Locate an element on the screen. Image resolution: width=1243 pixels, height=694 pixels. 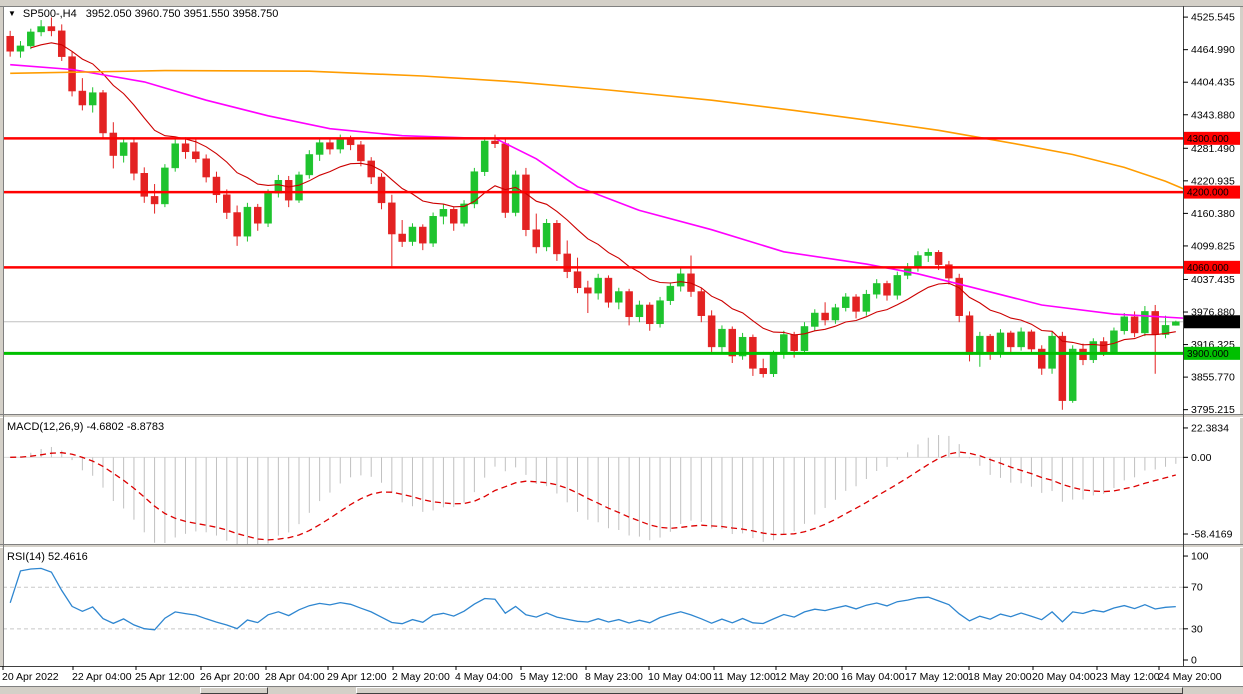
level-badge-4060.000: 4060.000 is located at coordinates (1212, 267).